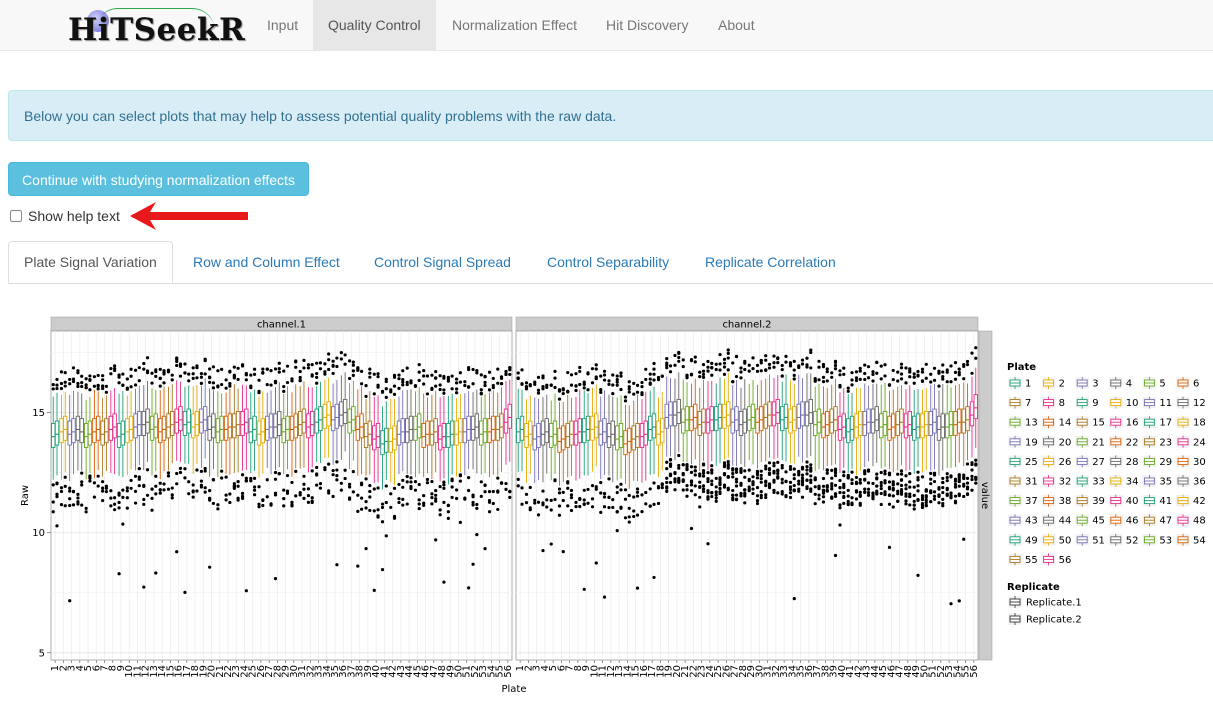  Describe the element at coordinates (1054, 603) in the screenshot. I see `legend-replicate-entry: Replicate.1` at that location.